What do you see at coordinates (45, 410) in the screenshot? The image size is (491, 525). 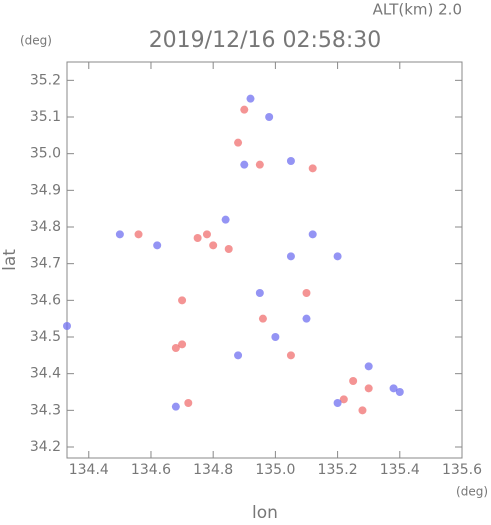 I see `y-tick-label: 34.3` at bounding box center [45, 410].